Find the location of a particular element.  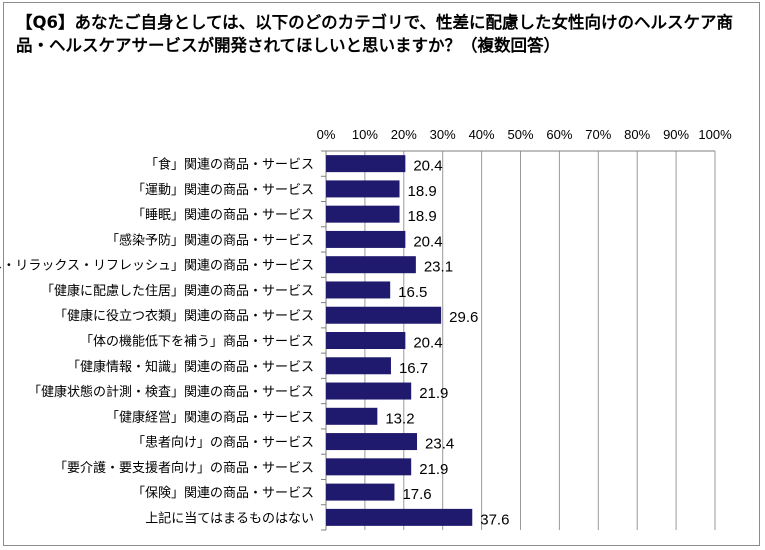

value-label: 23.4 is located at coordinates (439, 444).